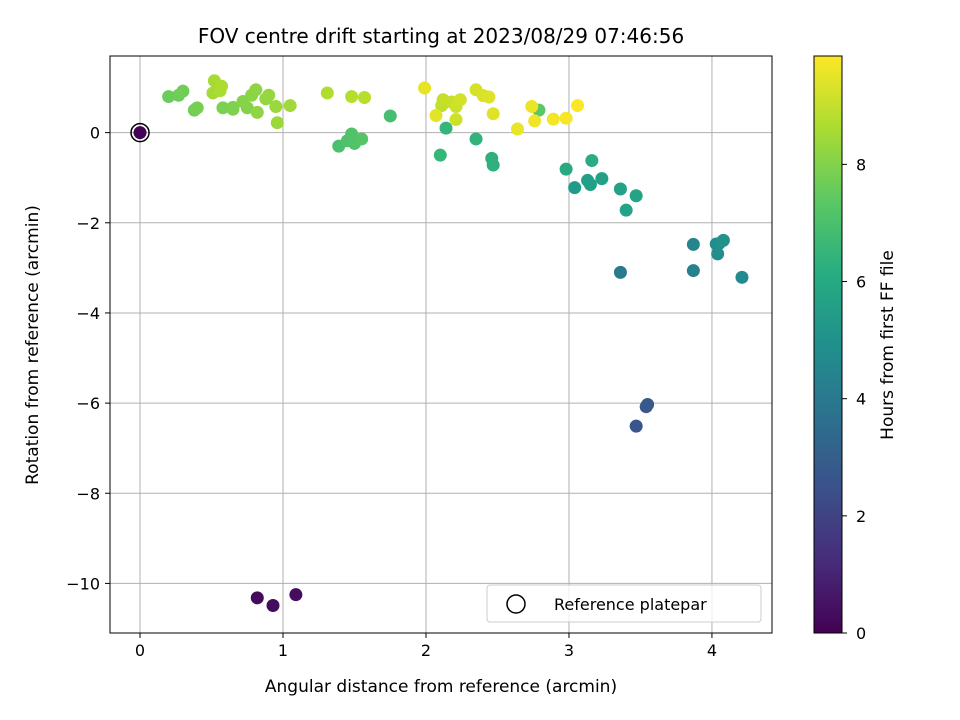 This screenshot has width=960, height=720. What do you see at coordinates (426, 650) in the screenshot?
I see `x-tick-label: 2` at bounding box center [426, 650].